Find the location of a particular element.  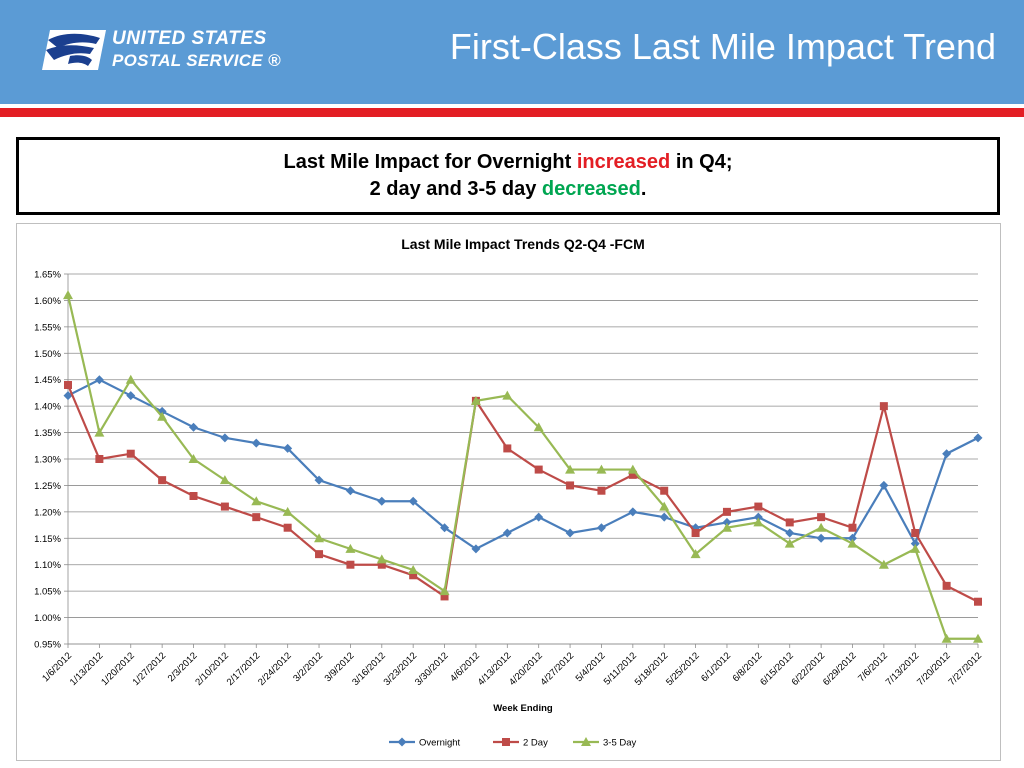

x-tick-label: 1/13/2012 is located at coordinates (87, 669).